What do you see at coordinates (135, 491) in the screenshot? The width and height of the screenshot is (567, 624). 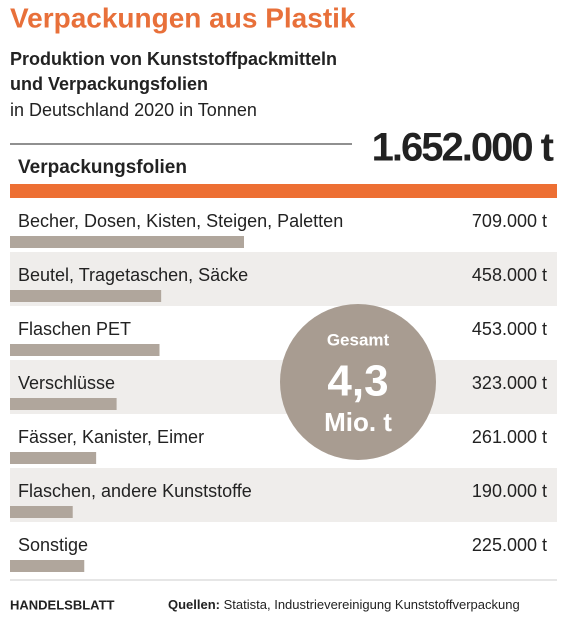 I see `category-label: Flaschen, andere Kunststoffe` at bounding box center [135, 491].